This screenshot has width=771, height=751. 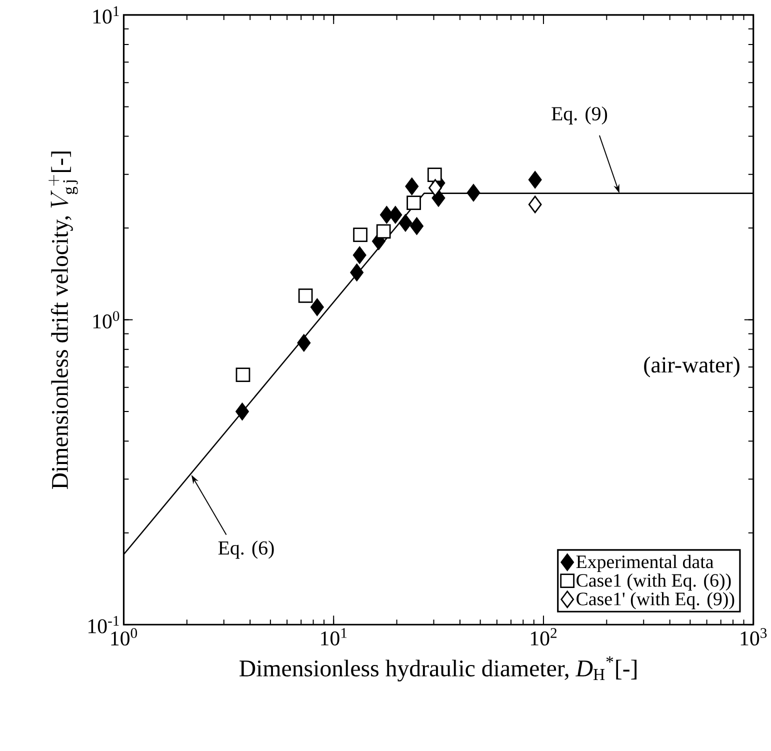 I want to click on x-tick-label: 10$^{3}$, so click(x=753, y=637).